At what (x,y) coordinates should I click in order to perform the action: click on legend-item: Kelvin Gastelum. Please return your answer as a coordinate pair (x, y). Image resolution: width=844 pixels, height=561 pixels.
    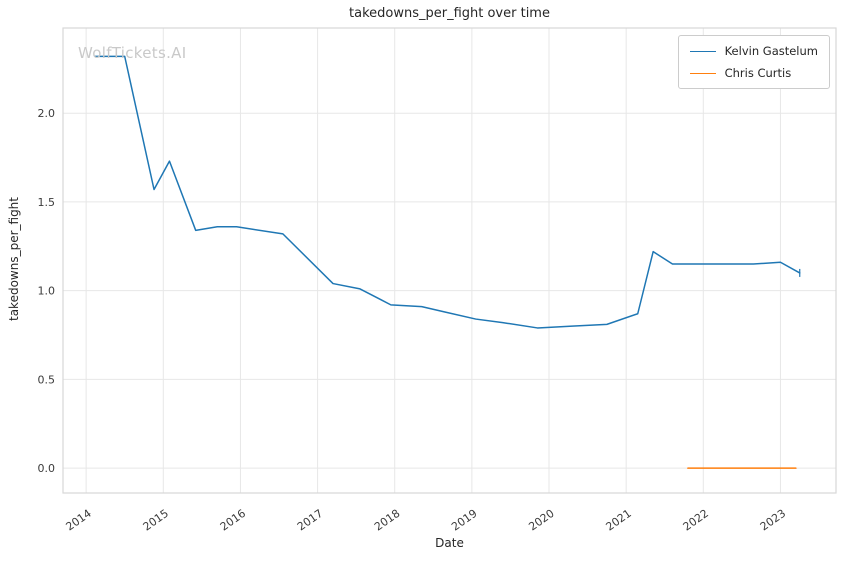
    Looking at the image, I should click on (753, 51).